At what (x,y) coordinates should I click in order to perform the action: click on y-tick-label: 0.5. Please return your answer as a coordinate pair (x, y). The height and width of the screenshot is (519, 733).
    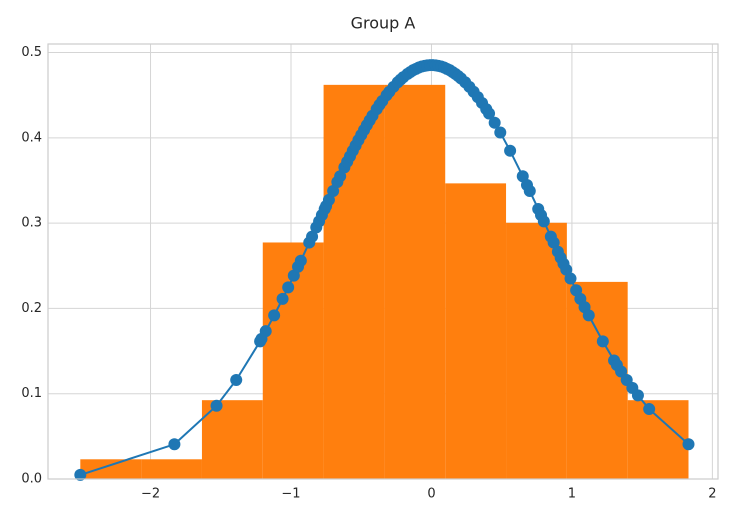
    Looking at the image, I should click on (31, 52).